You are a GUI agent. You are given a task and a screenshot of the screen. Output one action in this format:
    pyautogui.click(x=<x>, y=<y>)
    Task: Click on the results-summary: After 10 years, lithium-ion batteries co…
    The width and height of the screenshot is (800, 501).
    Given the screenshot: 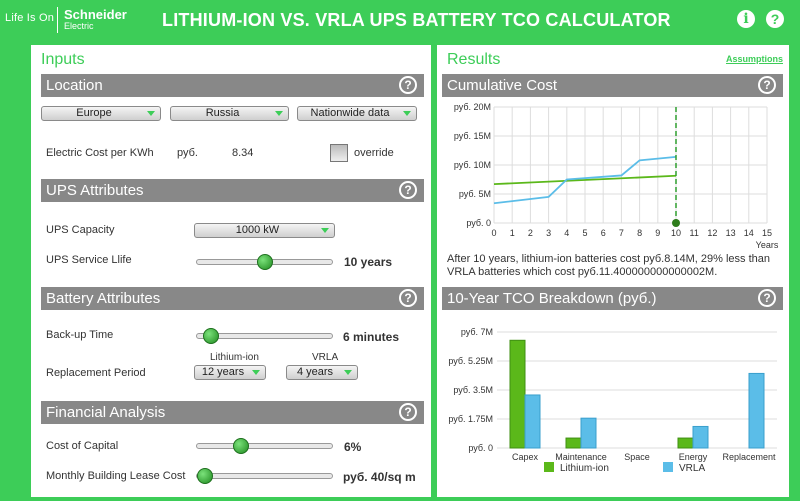 What is the action you would take?
    pyautogui.click(x=609, y=265)
    